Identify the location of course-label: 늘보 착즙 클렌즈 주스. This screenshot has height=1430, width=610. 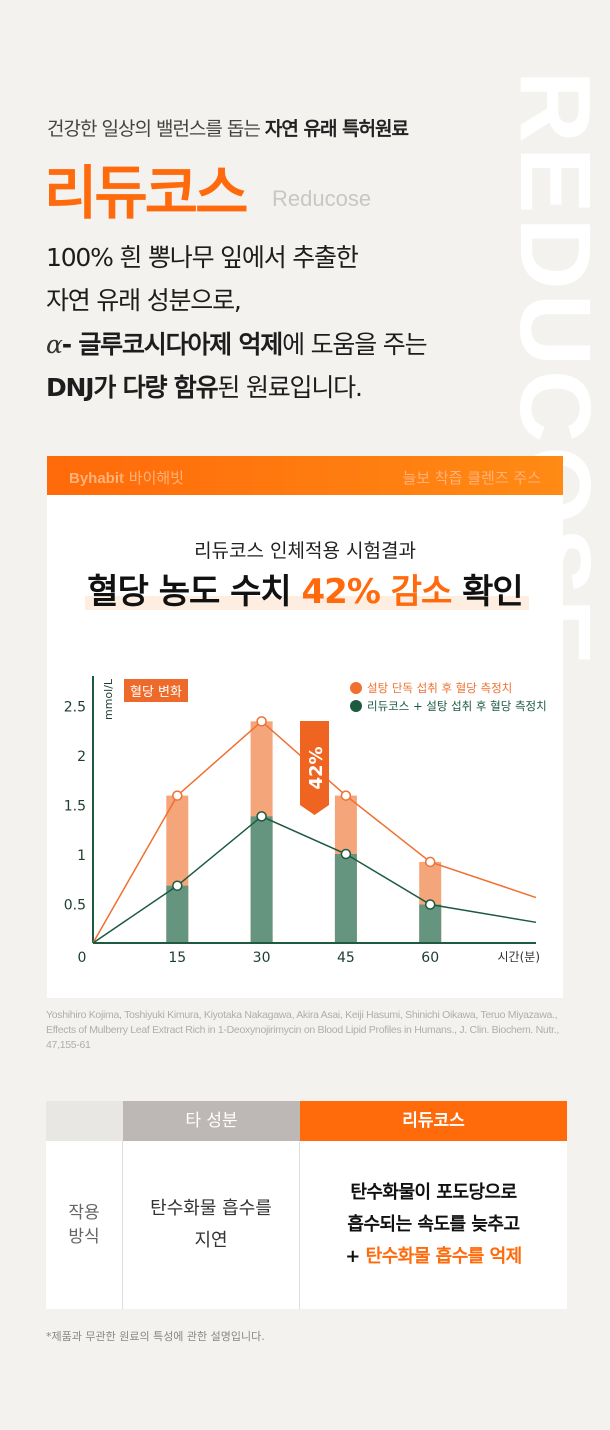
(471, 478).